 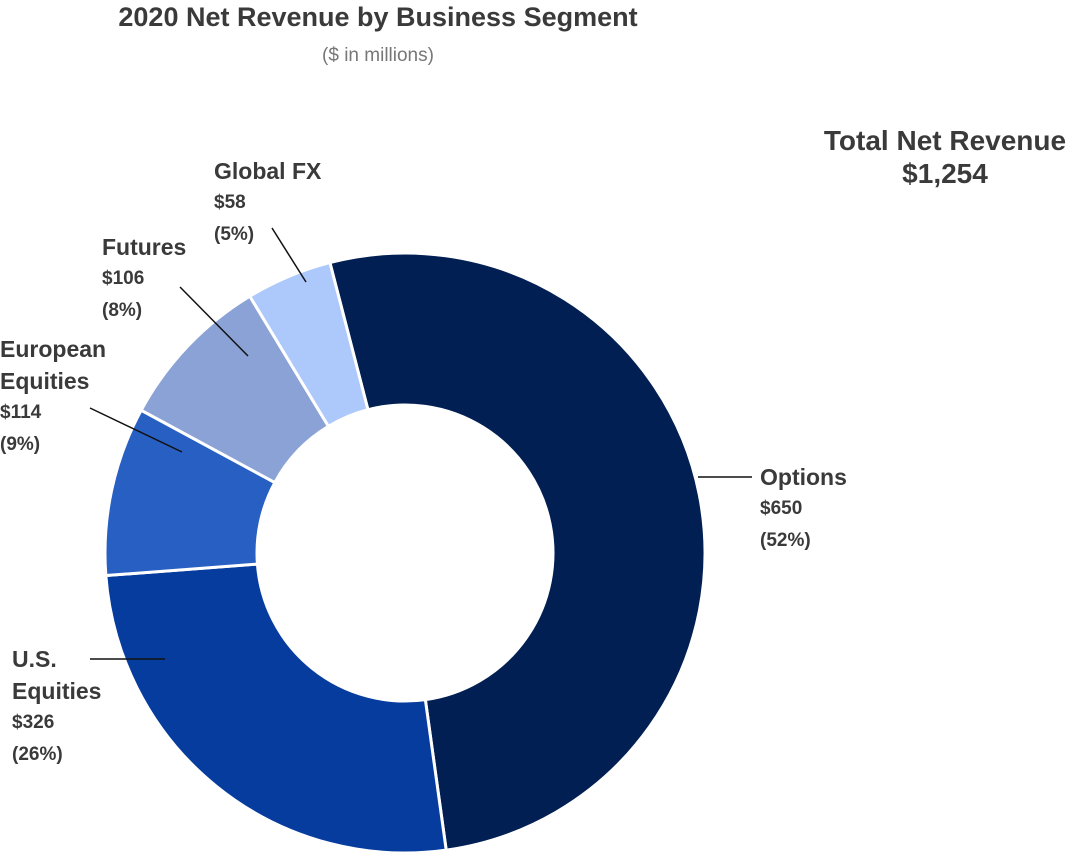 I want to click on label-futures: Futures $106 (8%), so click(x=144, y=279).